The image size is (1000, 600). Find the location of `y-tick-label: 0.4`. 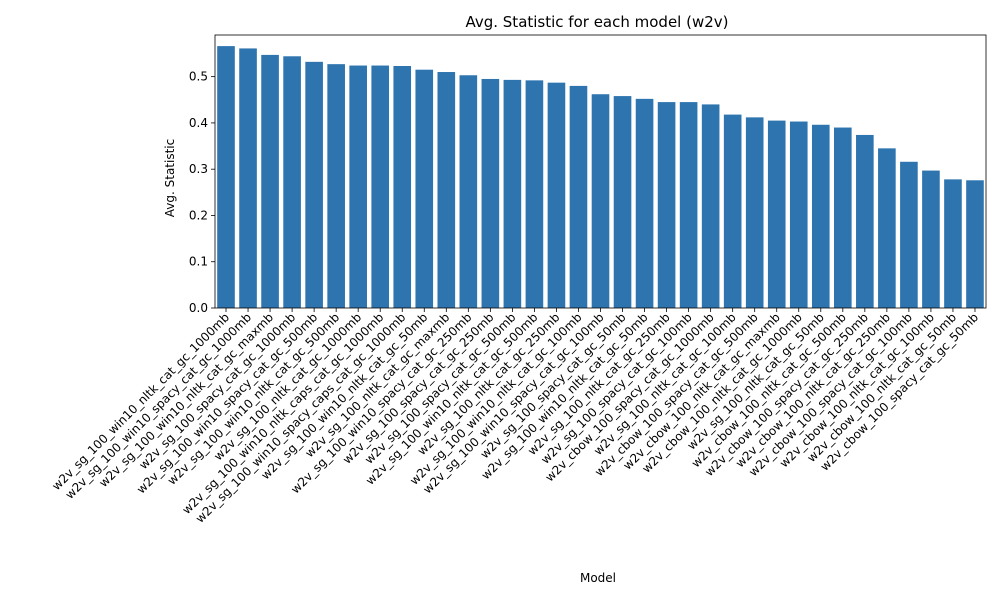

y-tick-label: 0.4 is located at coordinates (198, 123).